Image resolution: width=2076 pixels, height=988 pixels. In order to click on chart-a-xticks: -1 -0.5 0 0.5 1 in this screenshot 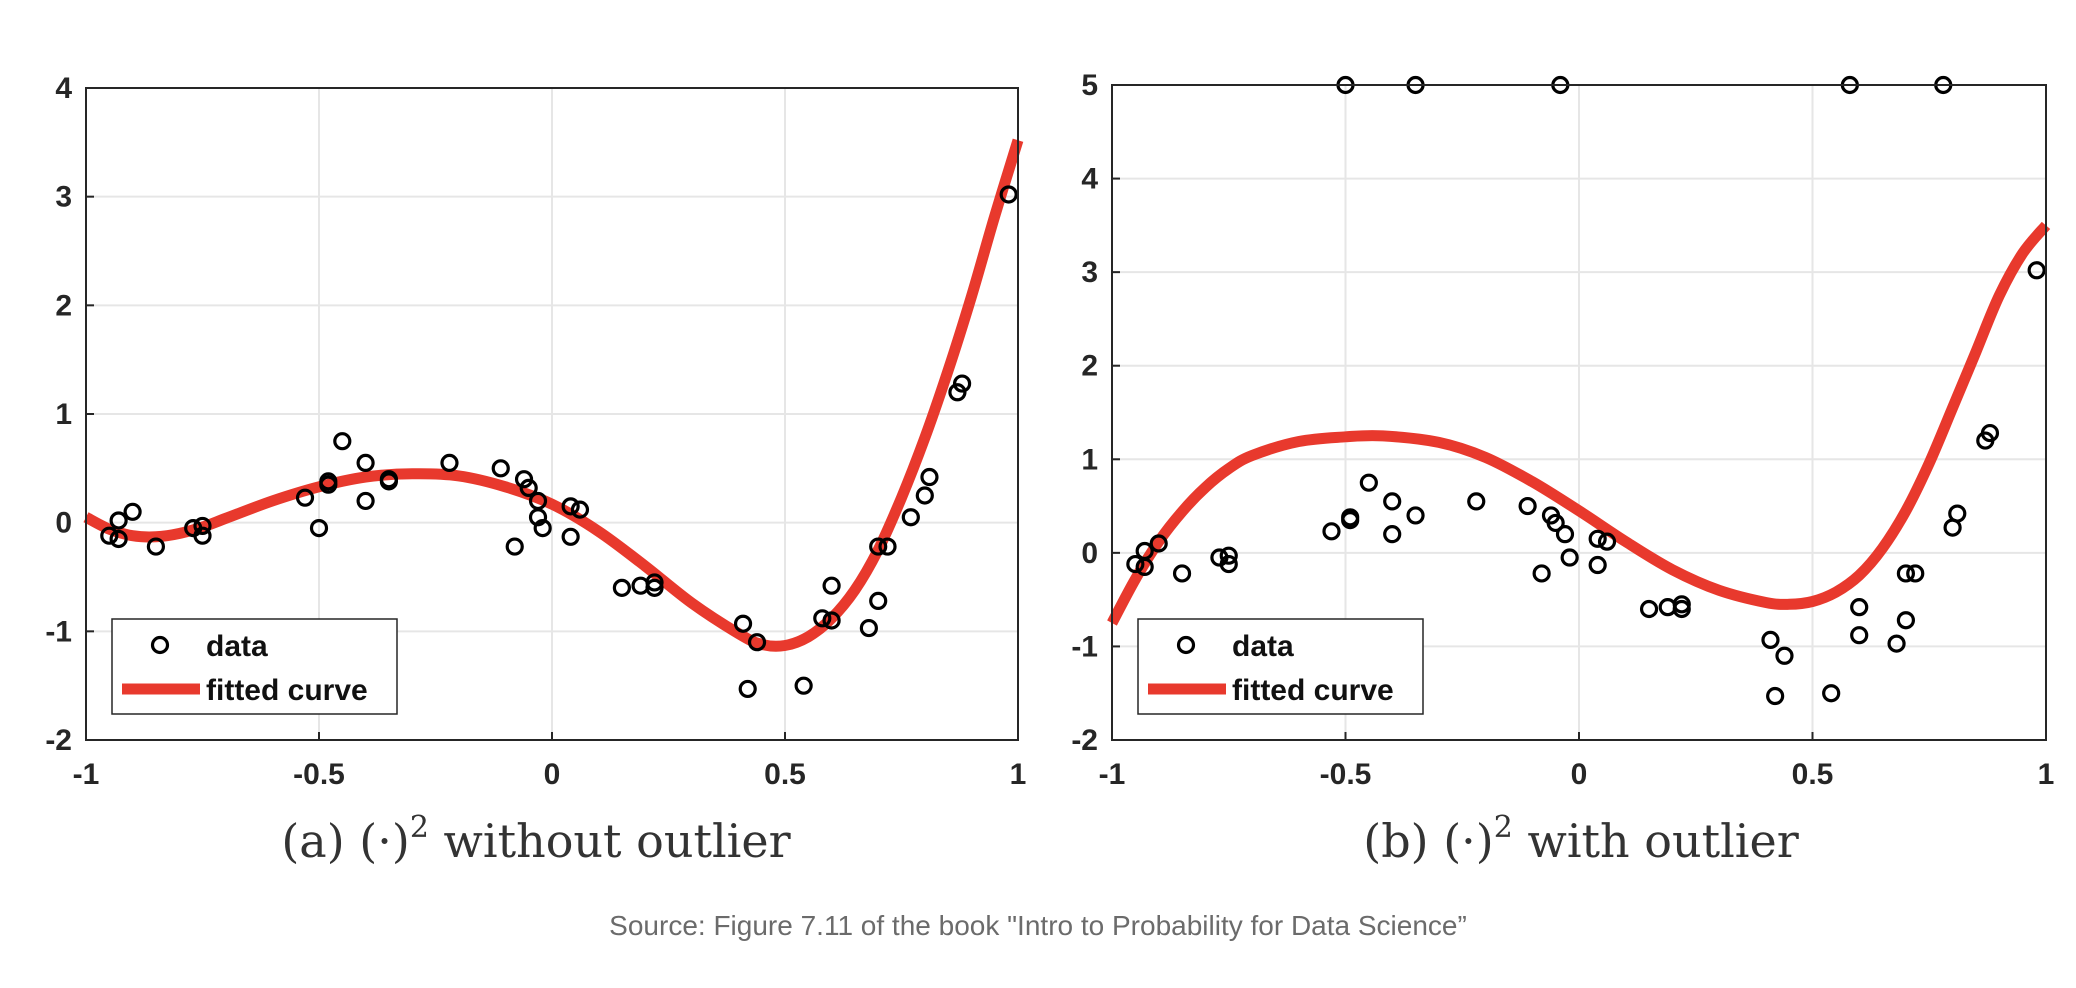, I will do `click(550, 774)`.